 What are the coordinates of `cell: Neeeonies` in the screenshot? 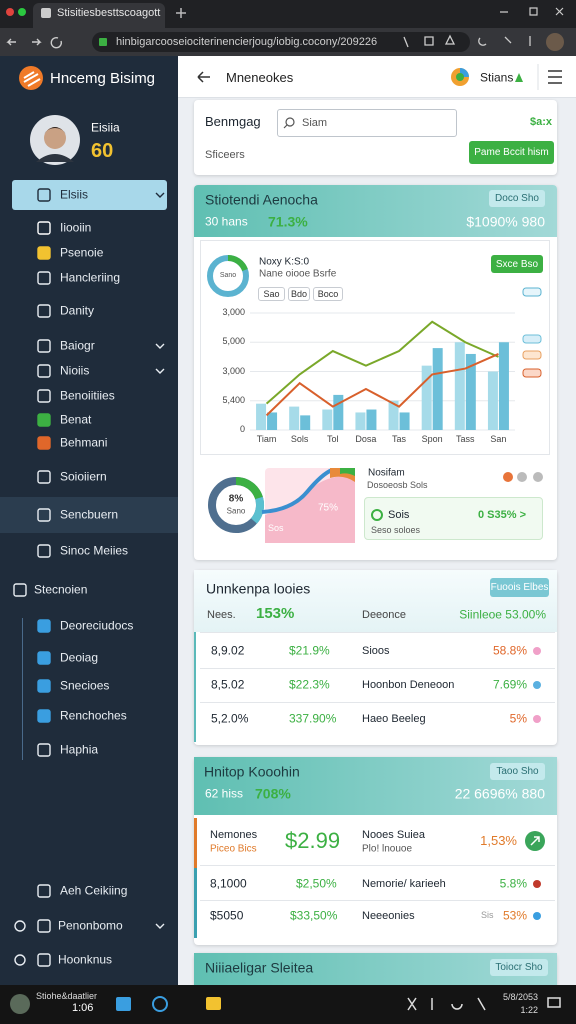 It's located at (388, 915).